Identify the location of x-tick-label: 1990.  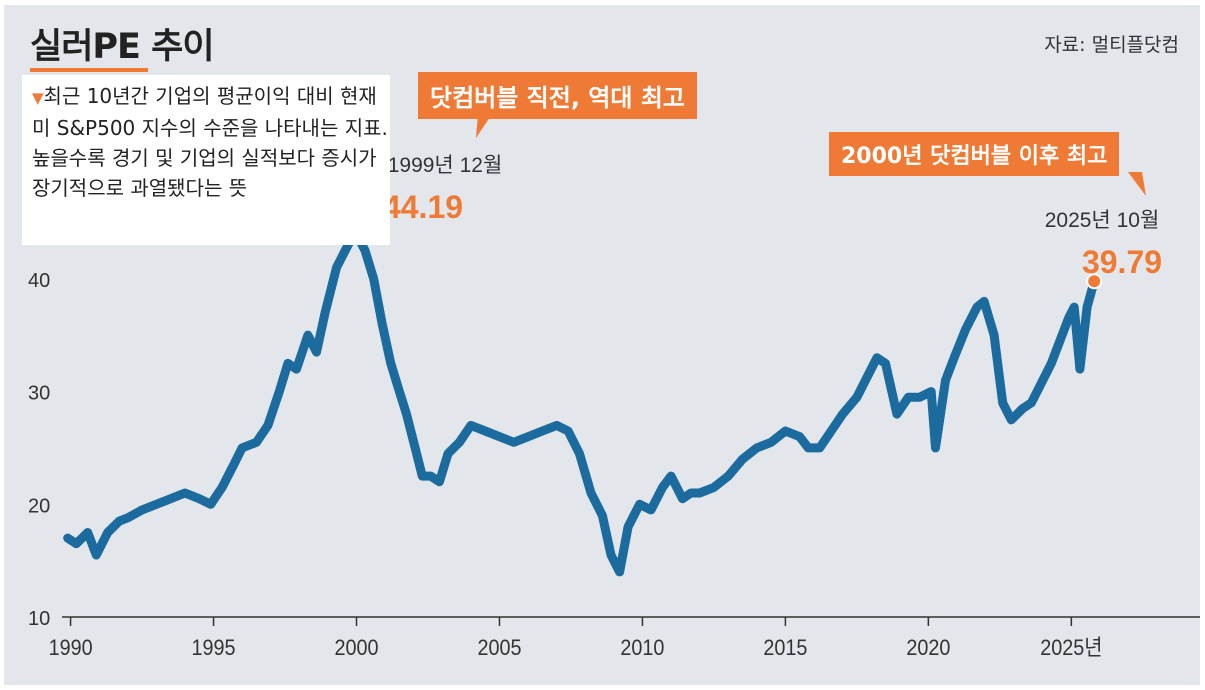
(71, 648).